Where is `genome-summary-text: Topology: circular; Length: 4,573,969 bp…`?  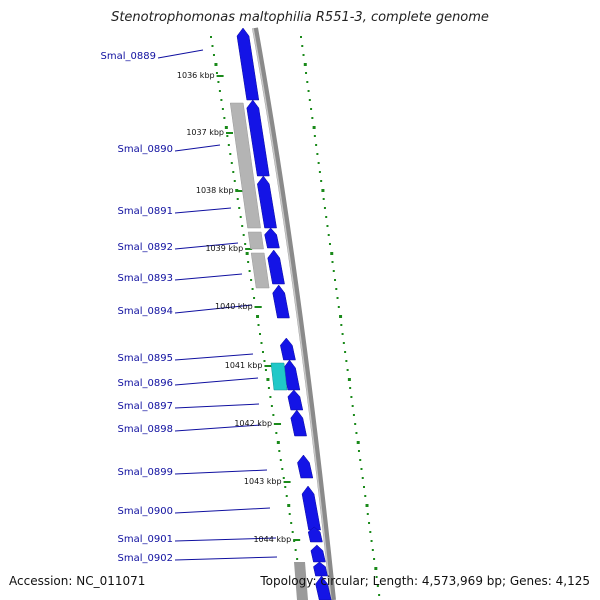 genome-summary-text: Topology: circular; Length: 4,573,969 bp… is located at coordinates (425, 581).